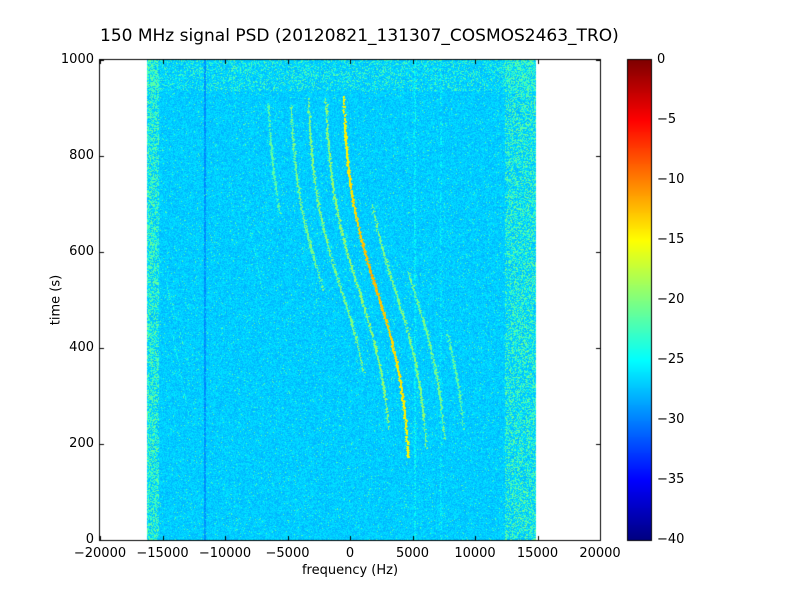 The width and height of the screenshot is (800, 600). What do you see at coordinates (661, 59) in the screenshot?
I see `colorbar-tick-label: 0` at bounding box center [661, 59].